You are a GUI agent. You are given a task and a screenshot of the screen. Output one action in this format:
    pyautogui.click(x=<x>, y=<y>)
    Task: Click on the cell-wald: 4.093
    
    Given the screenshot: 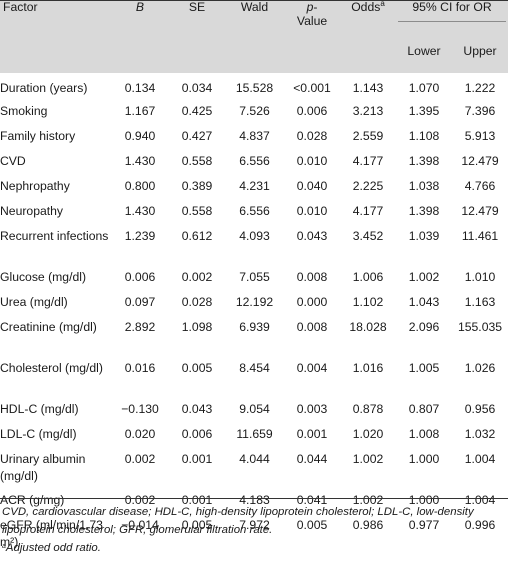 What is the action you would take?
    pyautogui.click(x=254, y=236)
    